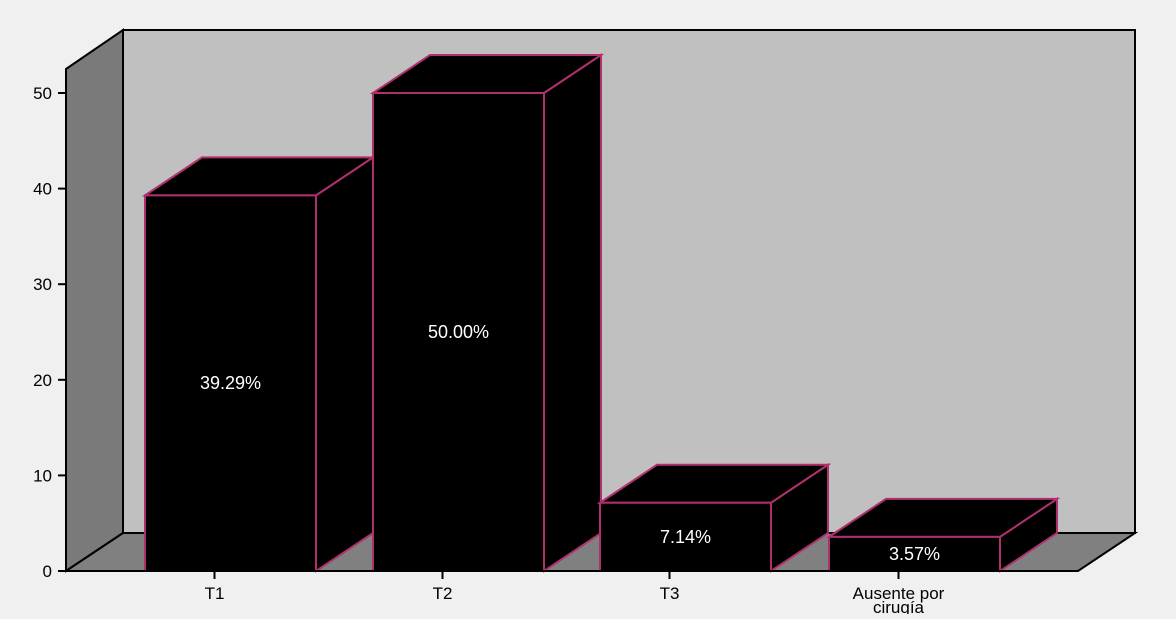 This screenshot has height=619, width=1176. Describe the element at coordinates (215, 593) in the screenshot. I see `x-tick-label: T1` at that location.